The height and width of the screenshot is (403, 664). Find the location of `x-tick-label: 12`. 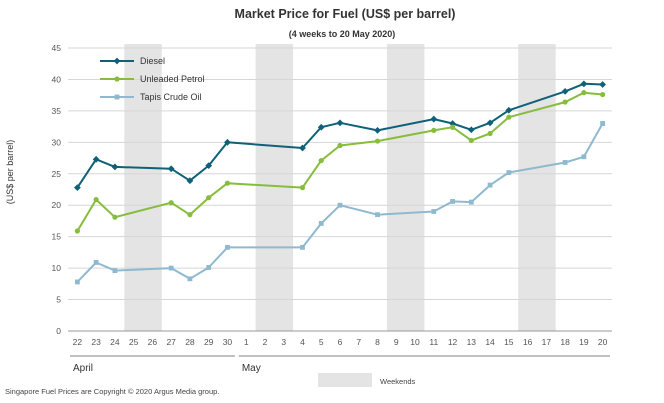

x-tick-label: 12 is located at coordinates (453, 342).